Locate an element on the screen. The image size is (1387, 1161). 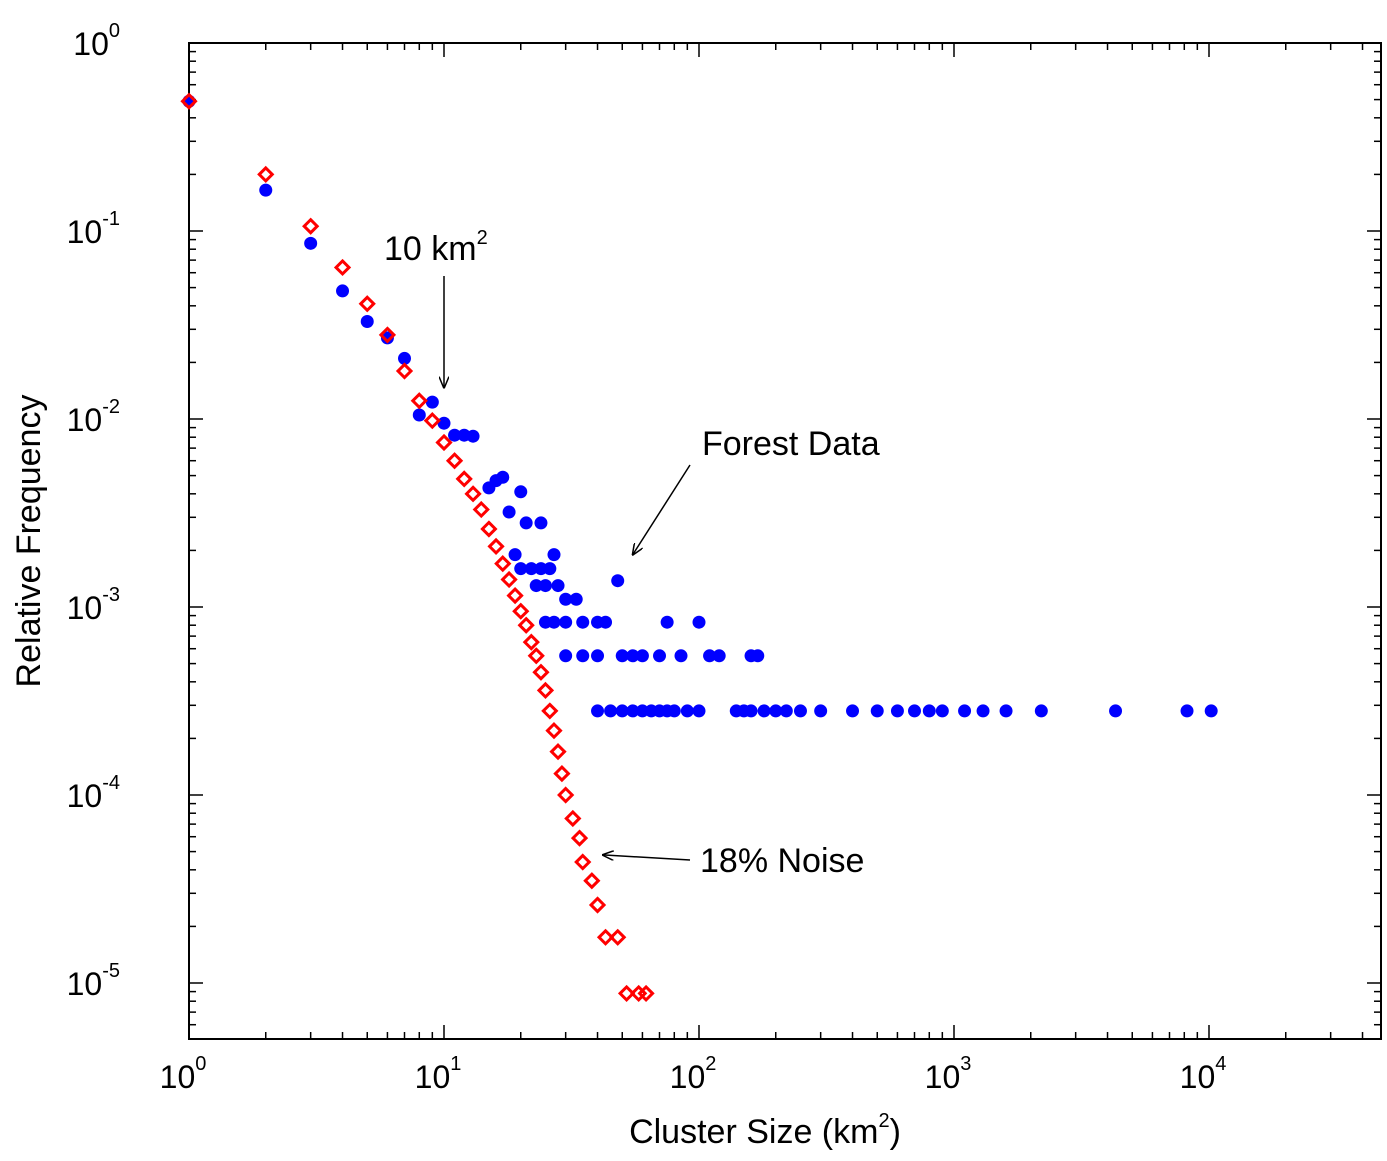
x-tick-label-exp: 3 is located at coordinates (965, 1064).